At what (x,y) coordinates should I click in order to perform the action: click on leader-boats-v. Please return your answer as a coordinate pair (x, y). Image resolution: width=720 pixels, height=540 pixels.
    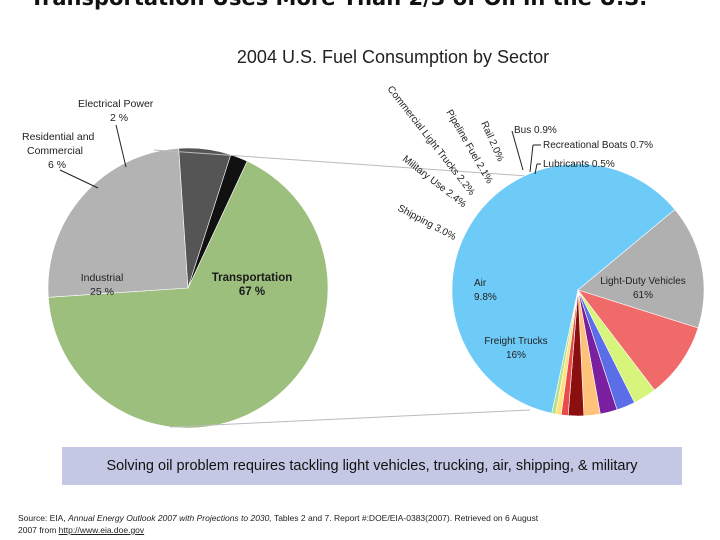
    Looking at the image, I should click on (531, 158).